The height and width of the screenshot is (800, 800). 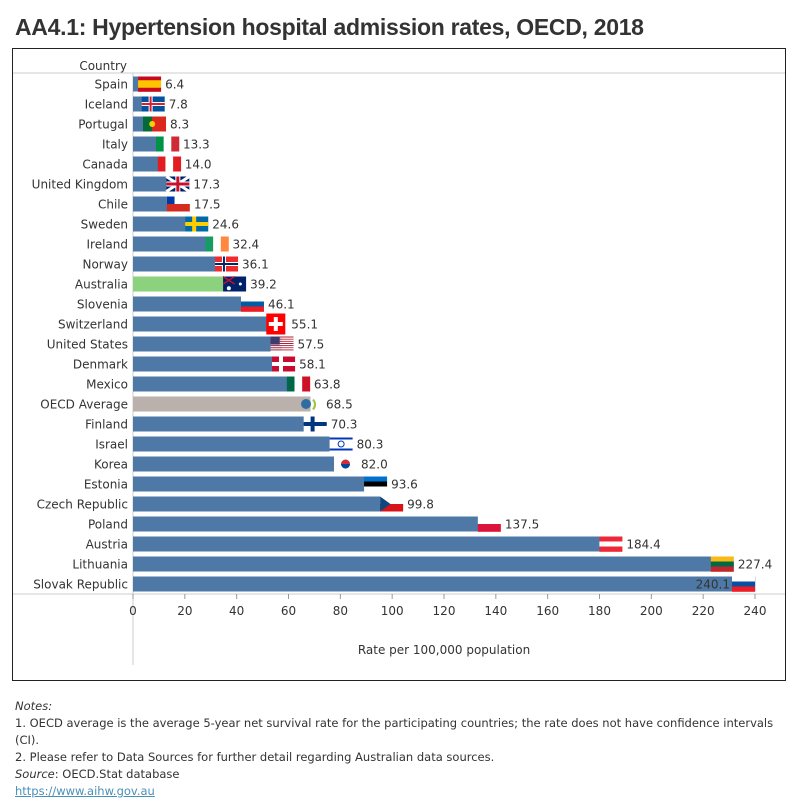 I want to click on canada-flag-icon, so click(x=169, y=164).